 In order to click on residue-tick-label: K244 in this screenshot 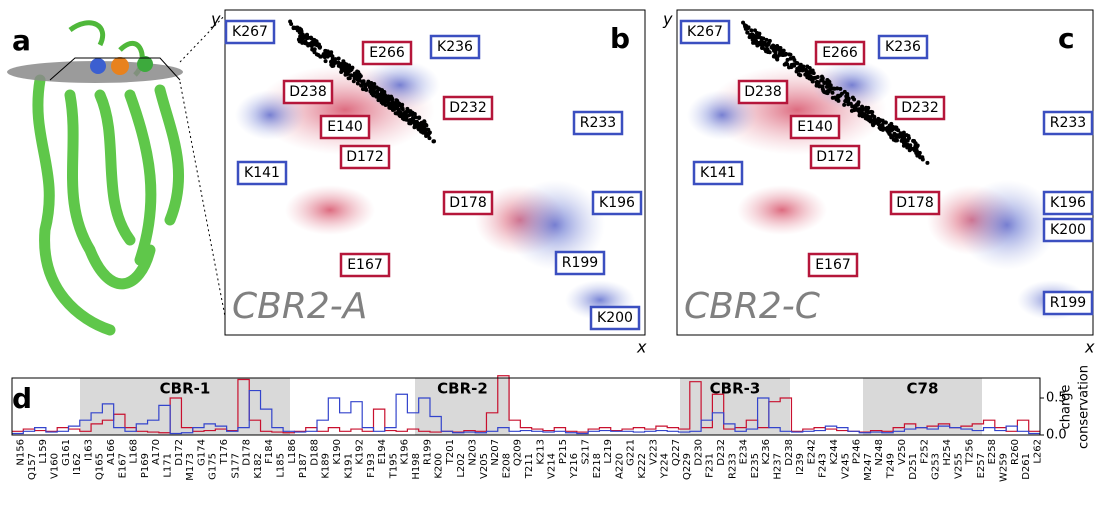, I will do `click(834, 452)`.